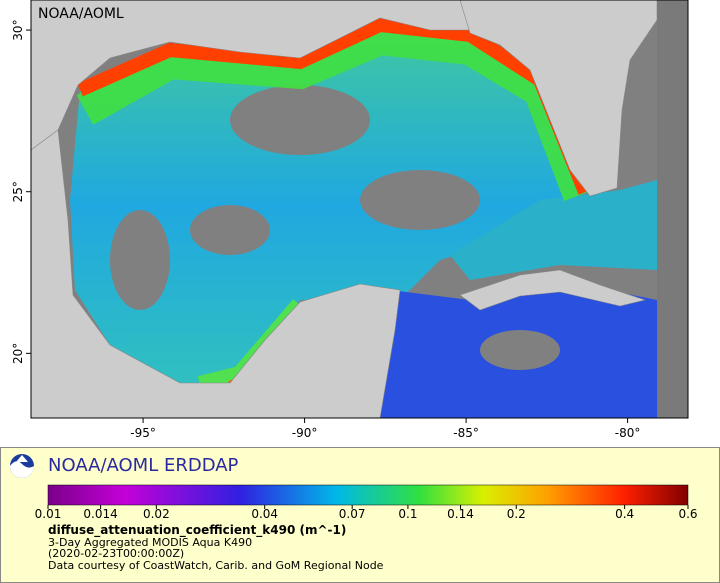 This screenshot has width=720, height=583. What do you see at coordinates (116, 553) in the screenshot?
I see `legend-line: (2020-02-23T00:00:00Z)` at bounding box center [116, 553].